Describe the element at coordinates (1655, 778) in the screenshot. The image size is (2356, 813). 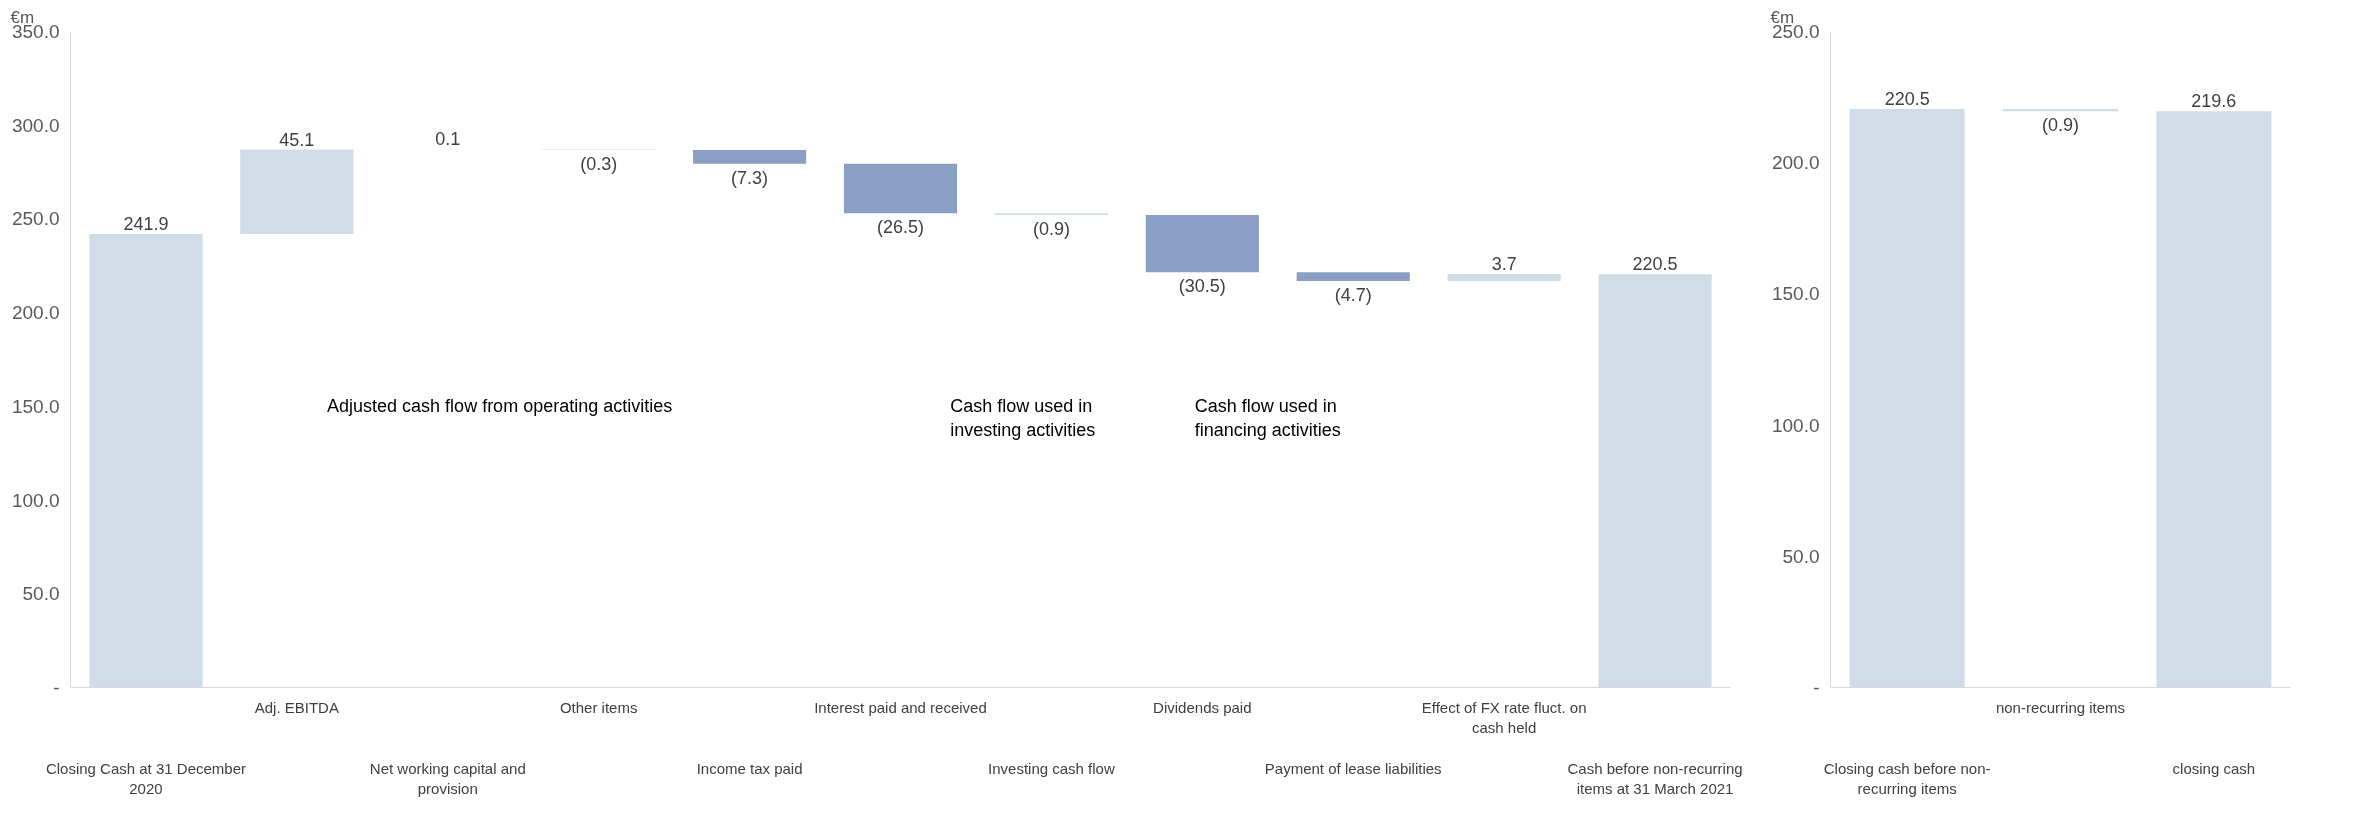
I see `x-tick-label: Cash before non-recurring items at 31 March 2021` at that location.